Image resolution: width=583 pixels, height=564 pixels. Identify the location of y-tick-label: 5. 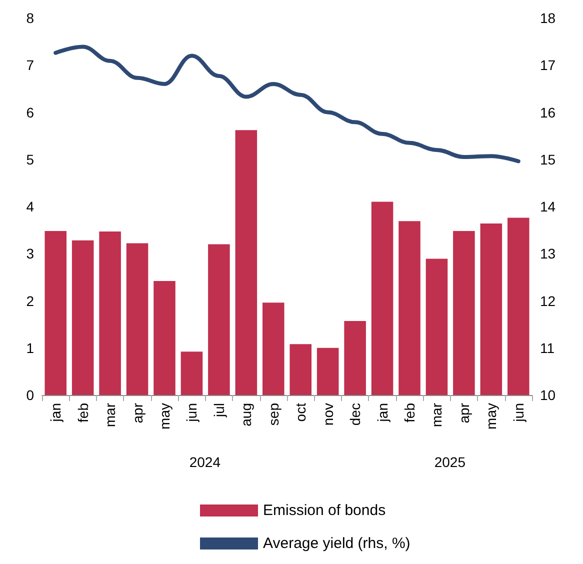
(30, 159).